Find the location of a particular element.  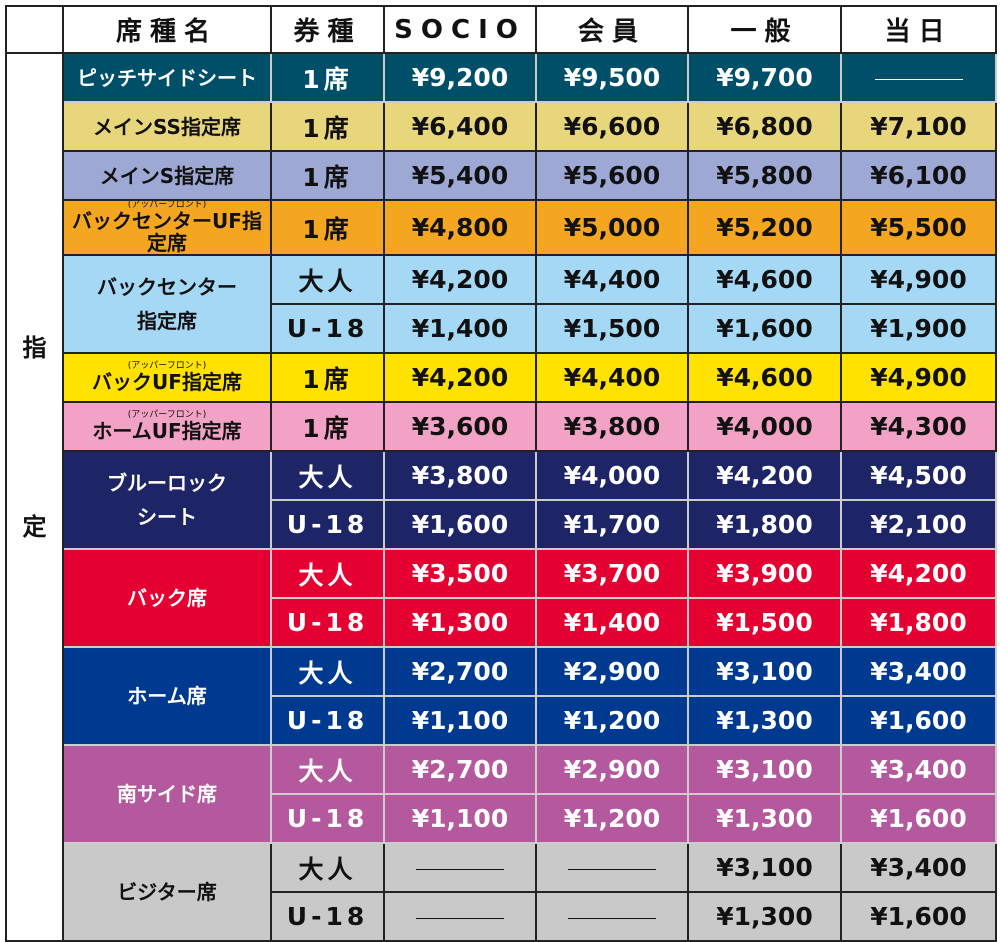

price-cell: ¥3,600 is located at coordinates (460, 426).